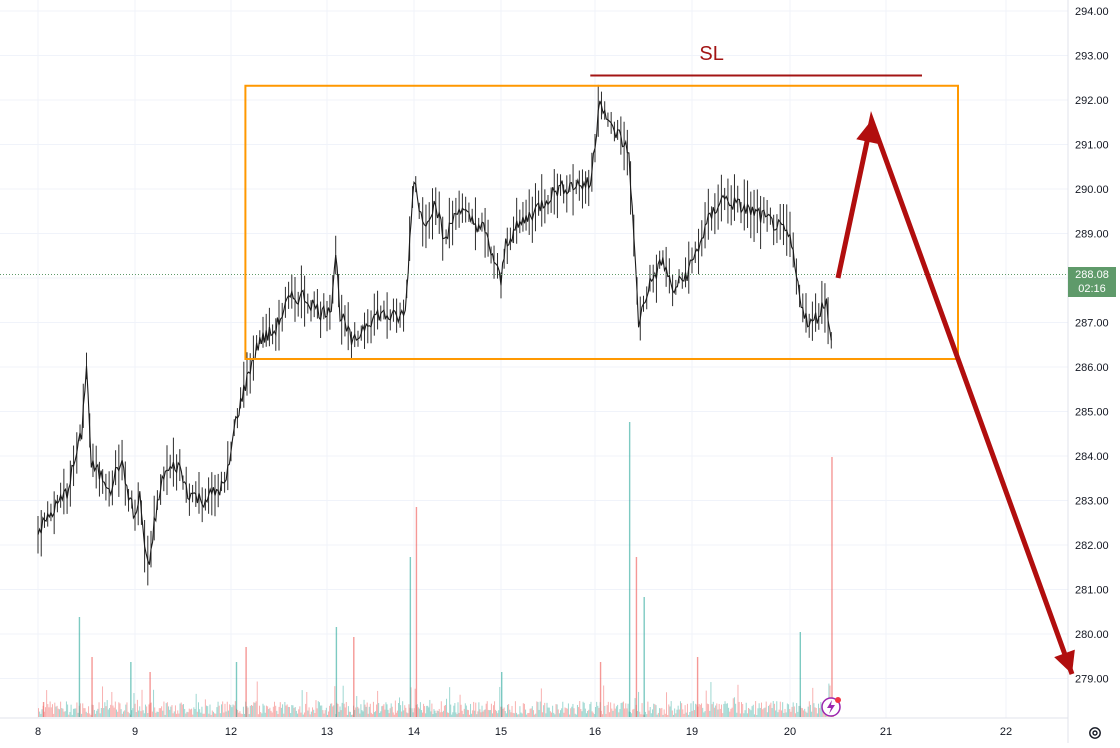  I want to click on arrow-head-up, so click(867, 132).